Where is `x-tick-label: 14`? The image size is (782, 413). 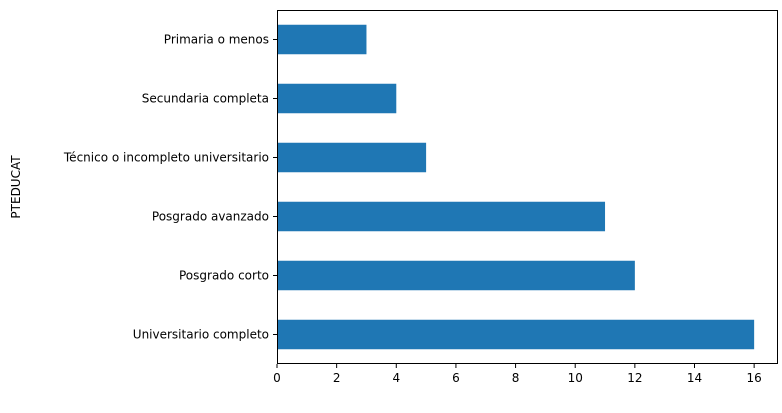 x-tick-label: 14 is located at coordinates (694, 378).